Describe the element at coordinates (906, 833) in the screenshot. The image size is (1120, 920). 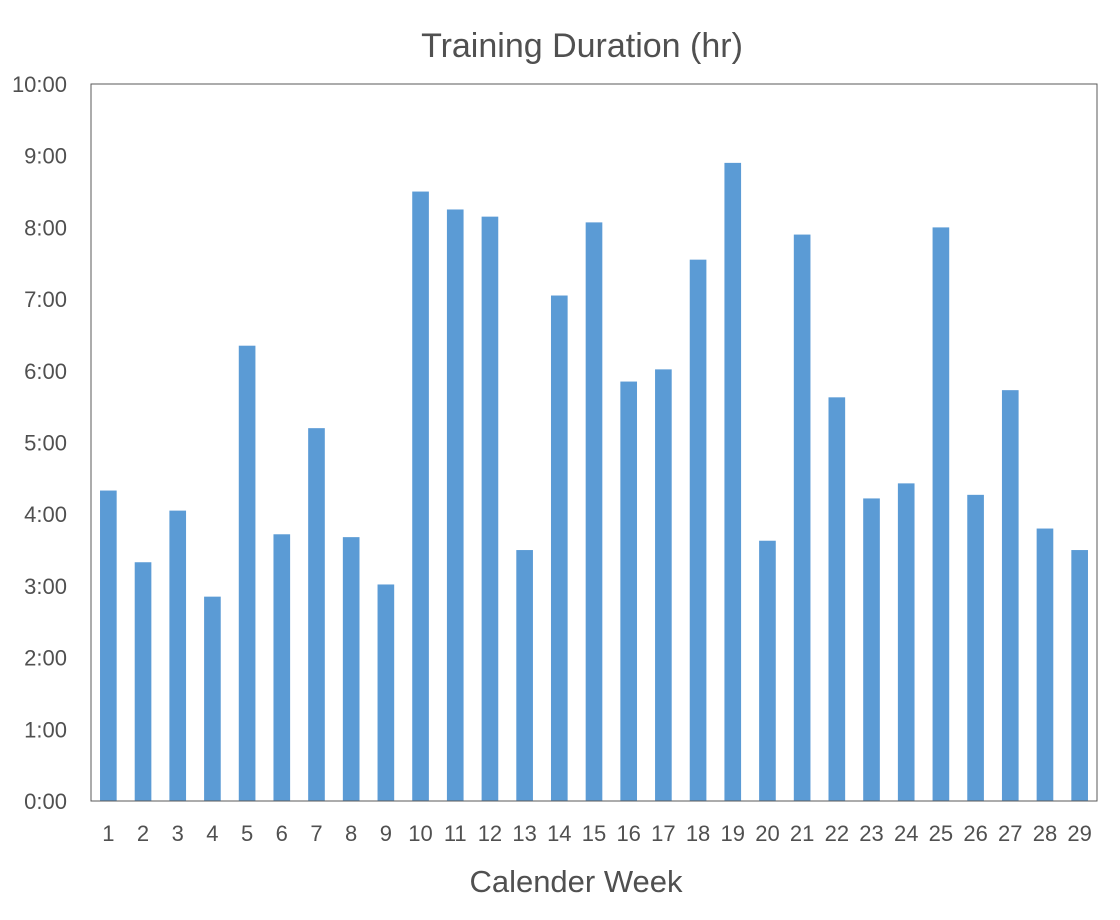
I see `x-tick-label: 24` at that location.